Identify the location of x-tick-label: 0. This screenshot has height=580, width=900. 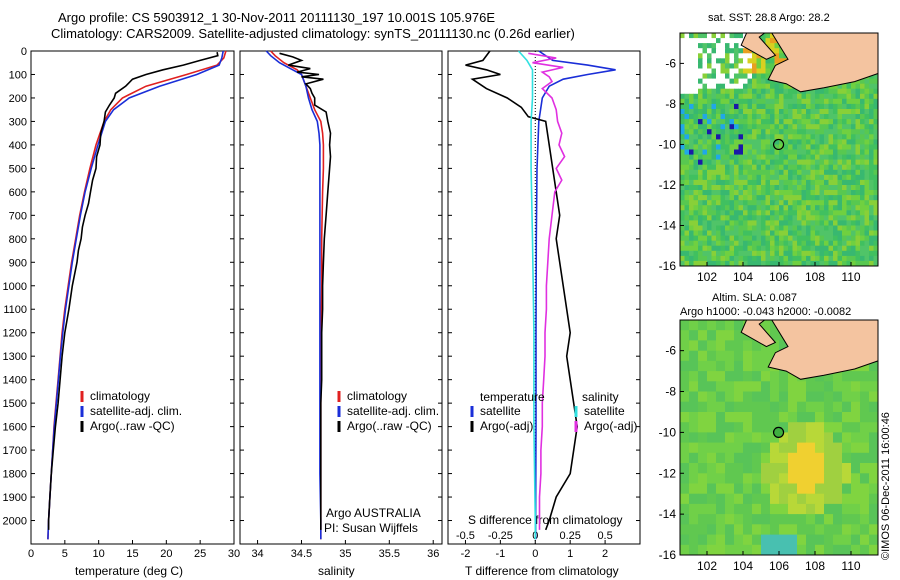
(535, 554).